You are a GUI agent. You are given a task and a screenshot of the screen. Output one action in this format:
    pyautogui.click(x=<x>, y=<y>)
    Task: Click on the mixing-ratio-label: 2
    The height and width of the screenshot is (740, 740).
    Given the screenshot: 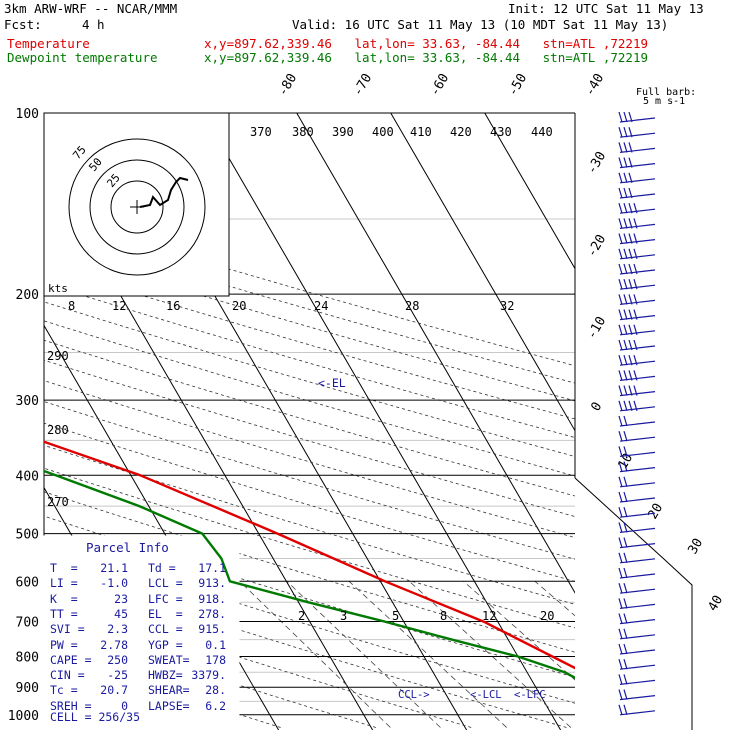 What is the action you would take?
    pyautogui.click(x=301, y=616)
    